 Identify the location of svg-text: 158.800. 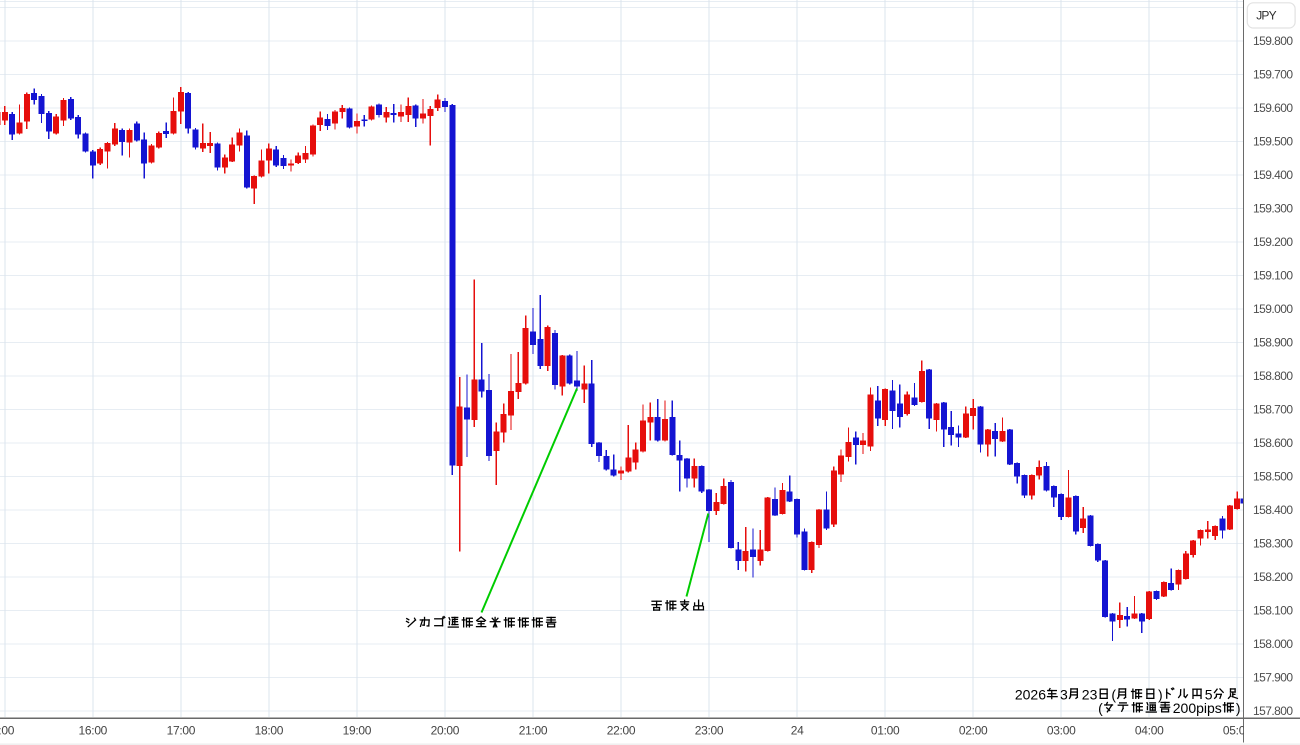
(1273, 376).